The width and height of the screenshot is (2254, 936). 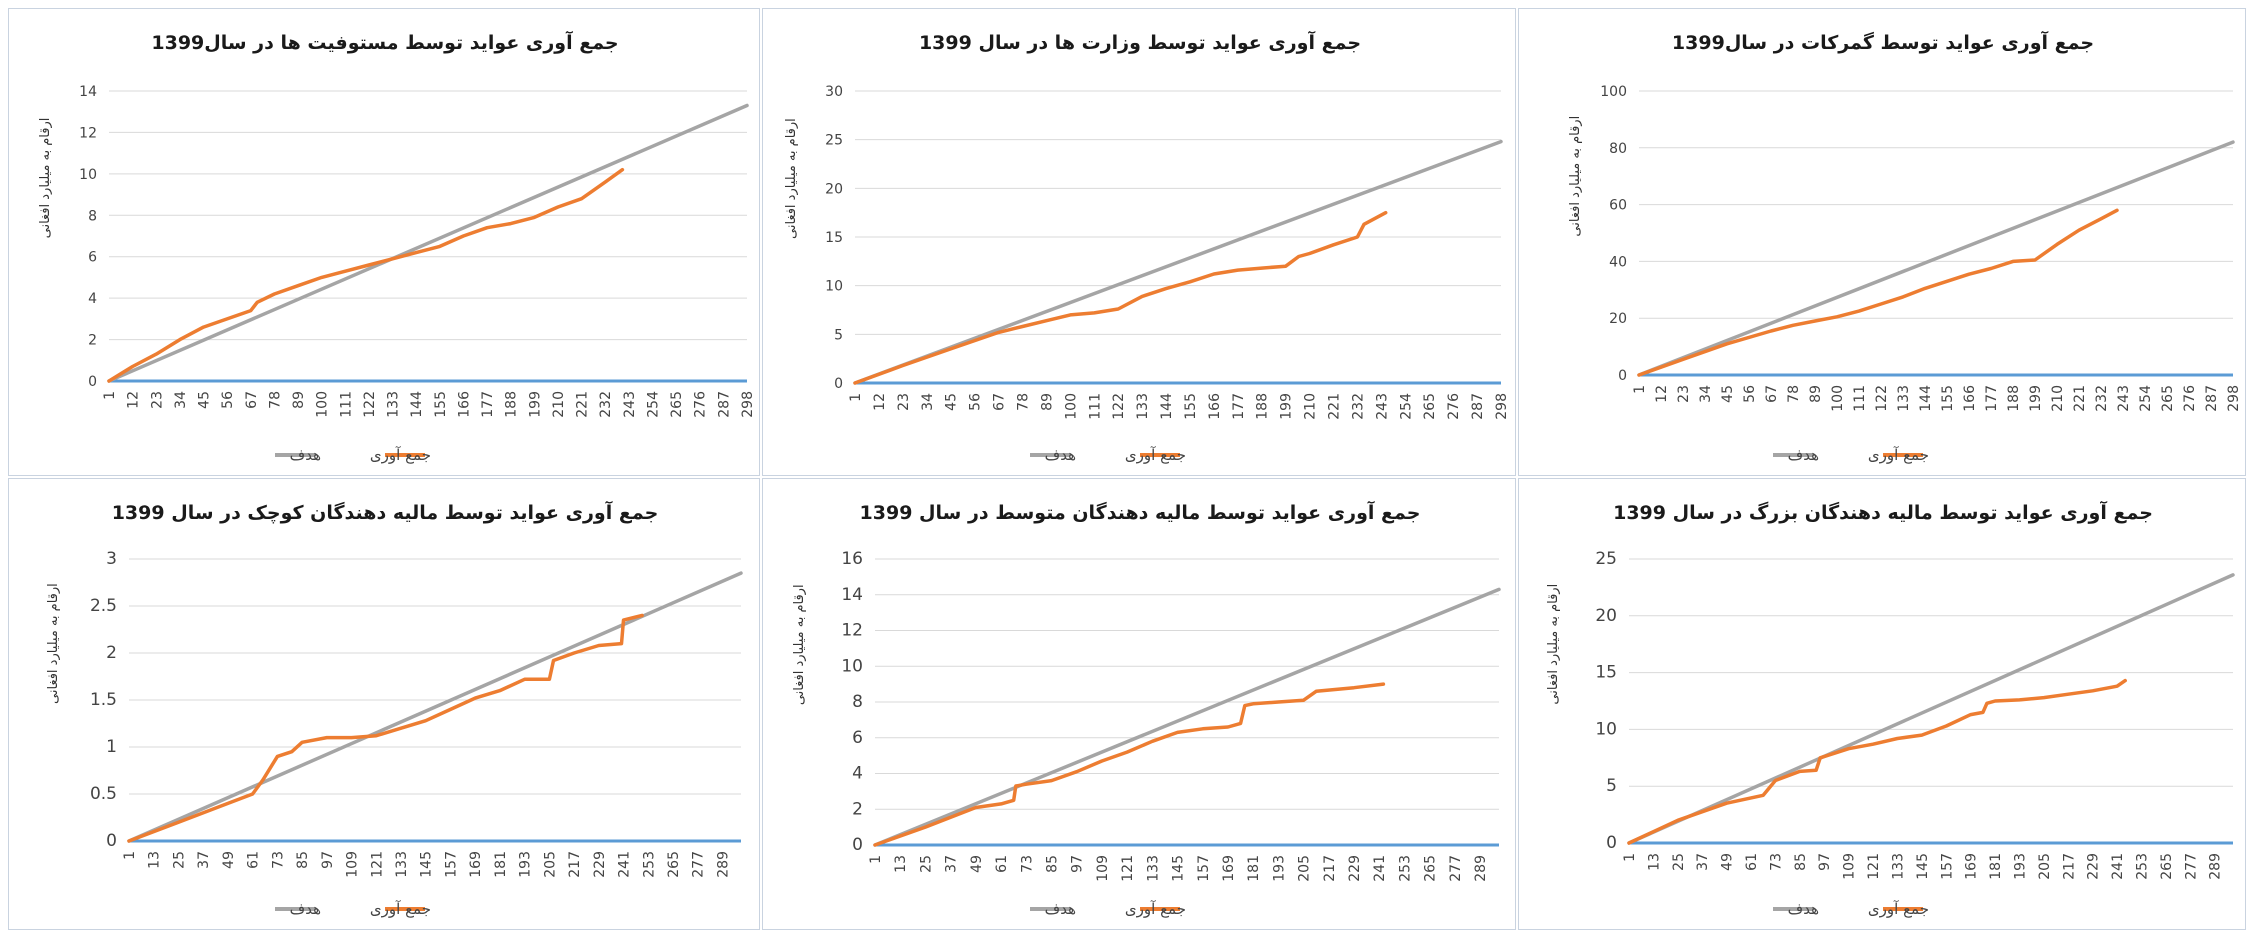 I want to click on x-tick-label: 166, so click(x=1970, y=398).